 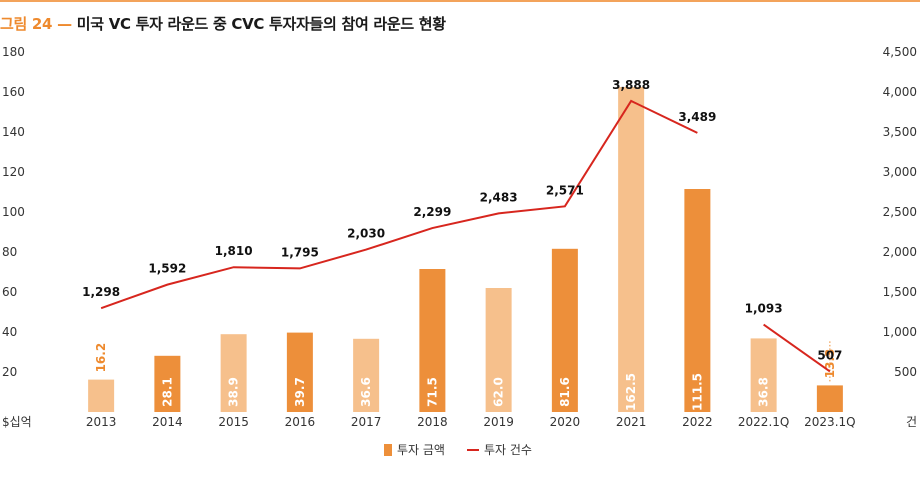 What do you see at coordinates (13, 52) in the screenshot?
I see `y-left-tick-label: 180` at bounding box center [13, 52].